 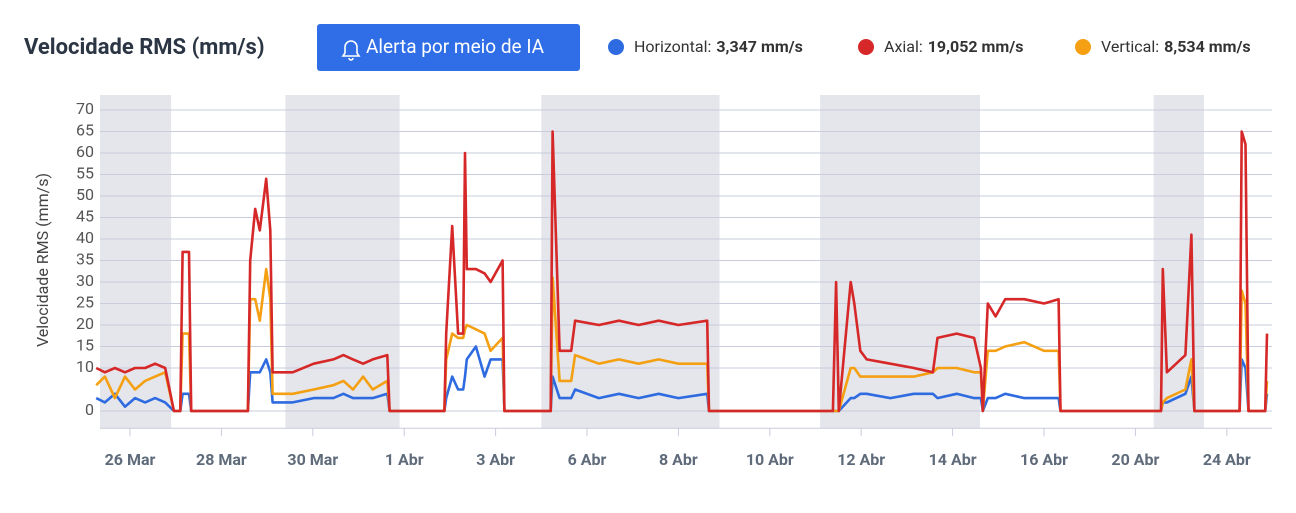 I want to click on y-tick-label: 45, so click(x=85, y=216).